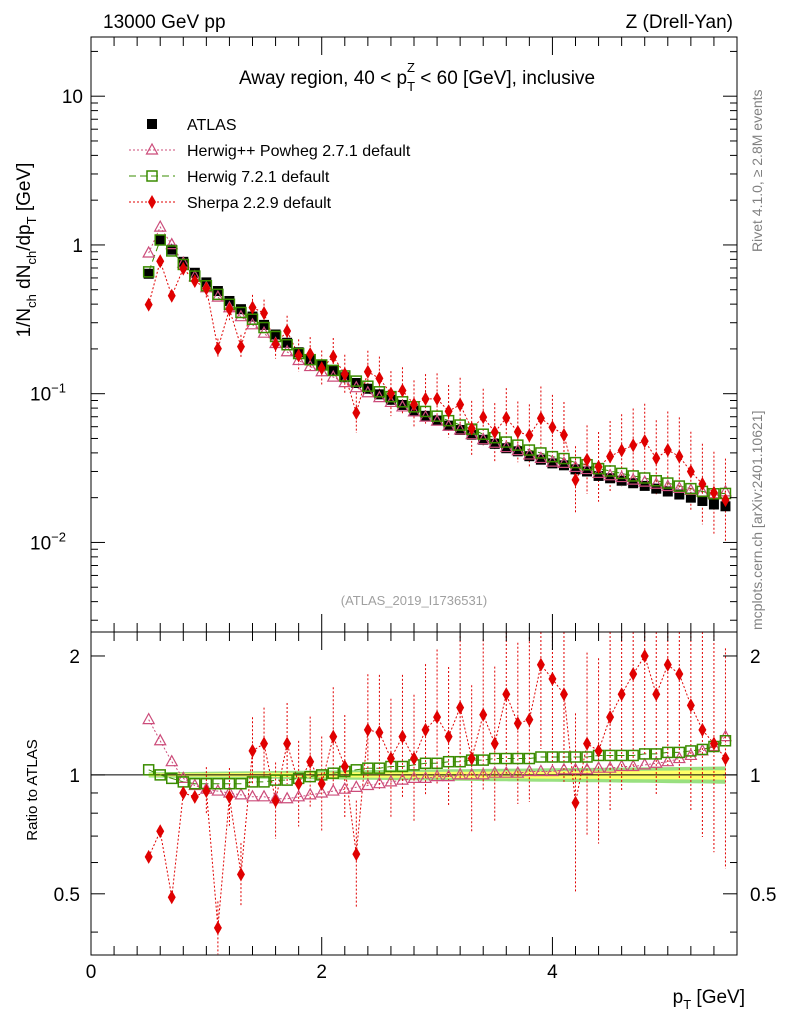  Describe the element at coordinates (152, 148) in the screenshot. I see `legend-marker` at that location.